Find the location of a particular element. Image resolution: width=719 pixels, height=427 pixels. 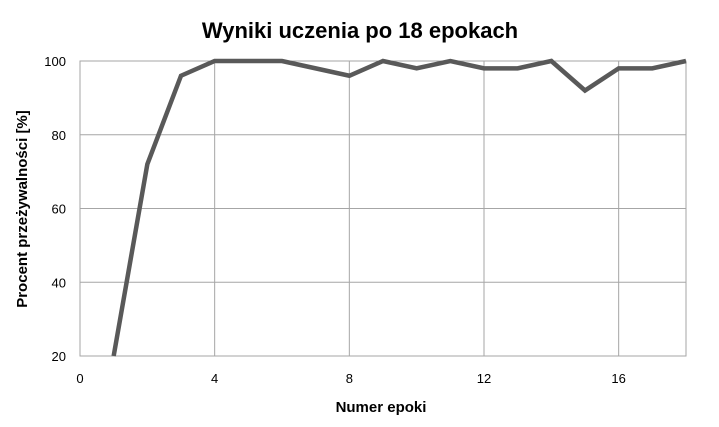

x-tick-label: 8 is located at coordinates (349, 378).